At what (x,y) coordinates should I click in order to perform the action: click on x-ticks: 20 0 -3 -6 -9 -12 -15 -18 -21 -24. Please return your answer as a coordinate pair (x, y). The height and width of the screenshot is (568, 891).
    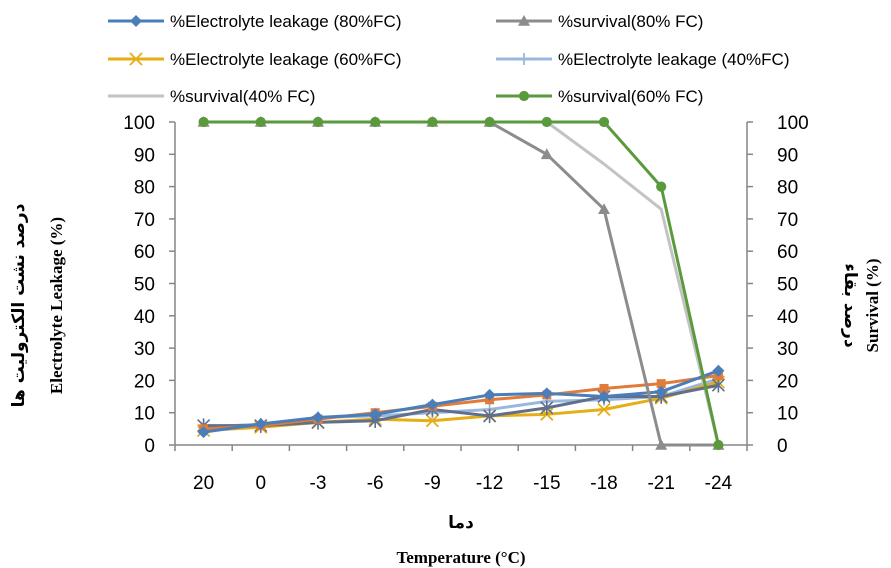
    Looking at the image, I should click on (461, 469).